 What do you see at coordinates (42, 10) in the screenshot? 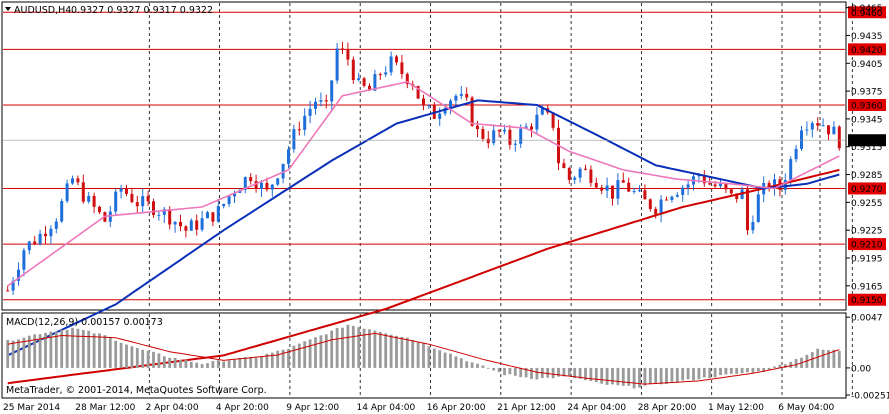
I see `symbol-label: AUDUSD,H4` at bounding box center [42, 10].